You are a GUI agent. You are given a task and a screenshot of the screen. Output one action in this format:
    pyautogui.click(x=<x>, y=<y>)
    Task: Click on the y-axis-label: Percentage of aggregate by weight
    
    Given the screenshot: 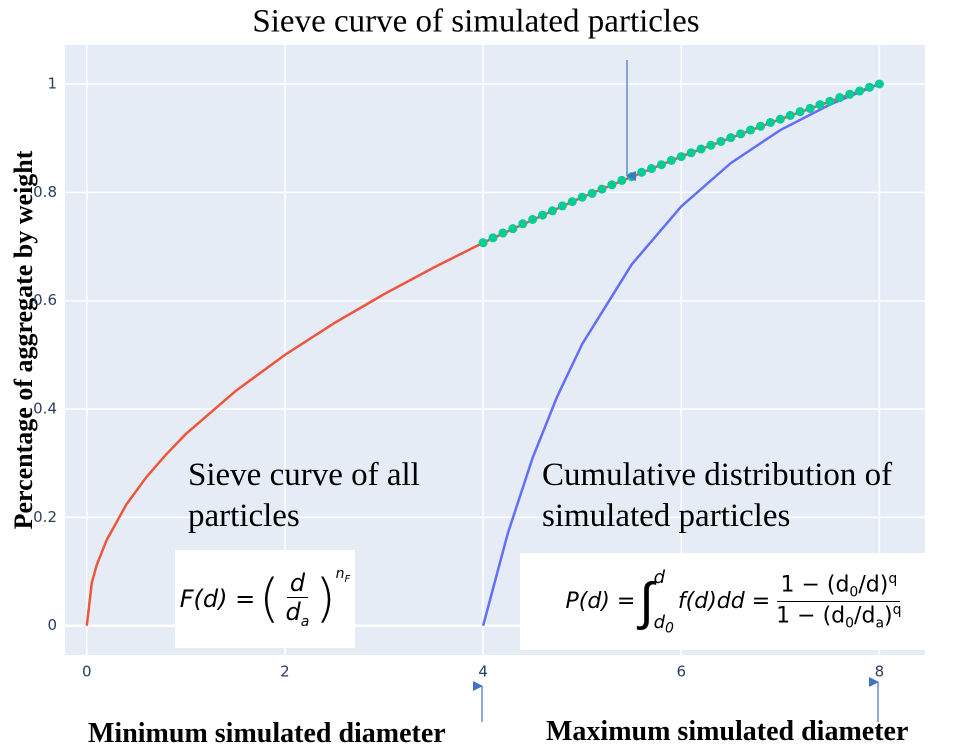 What is the action you would take?
    pyautogui.click(x=23, y=339)
    